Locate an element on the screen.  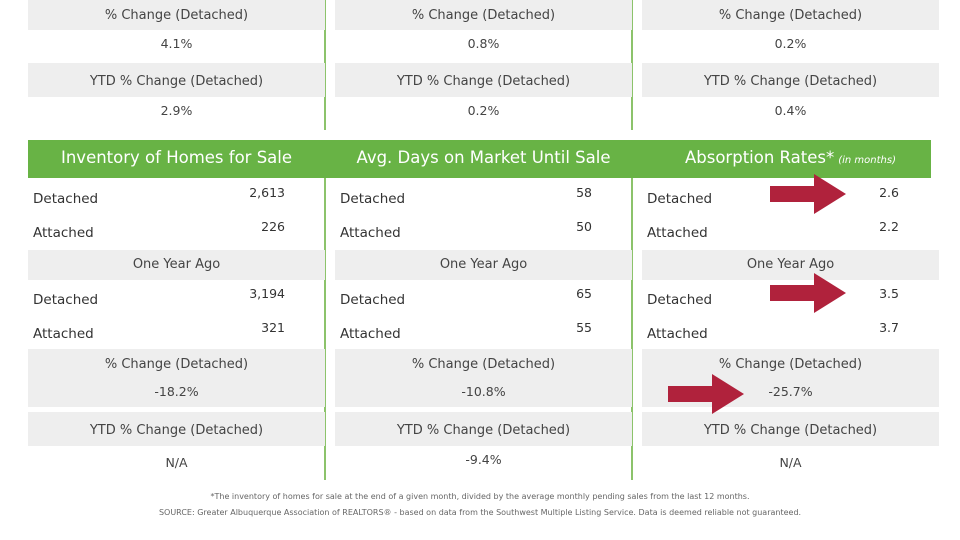
data-row: Detached 2.6 is located at coordinates (773, 196).